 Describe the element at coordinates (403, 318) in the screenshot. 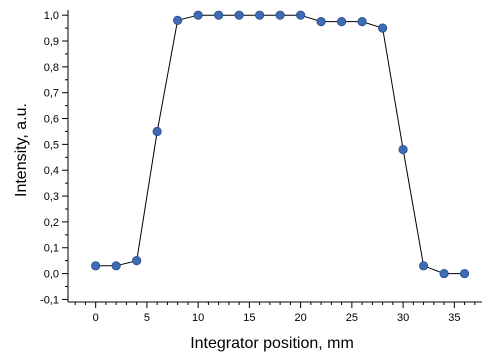

I see `x-tick-label: 30` at that location.